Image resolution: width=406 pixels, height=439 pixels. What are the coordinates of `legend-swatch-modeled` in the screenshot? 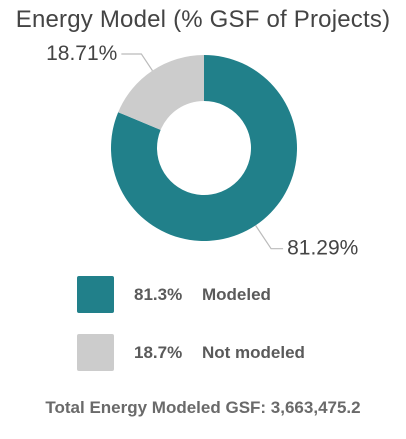 It's located at (95, 294).